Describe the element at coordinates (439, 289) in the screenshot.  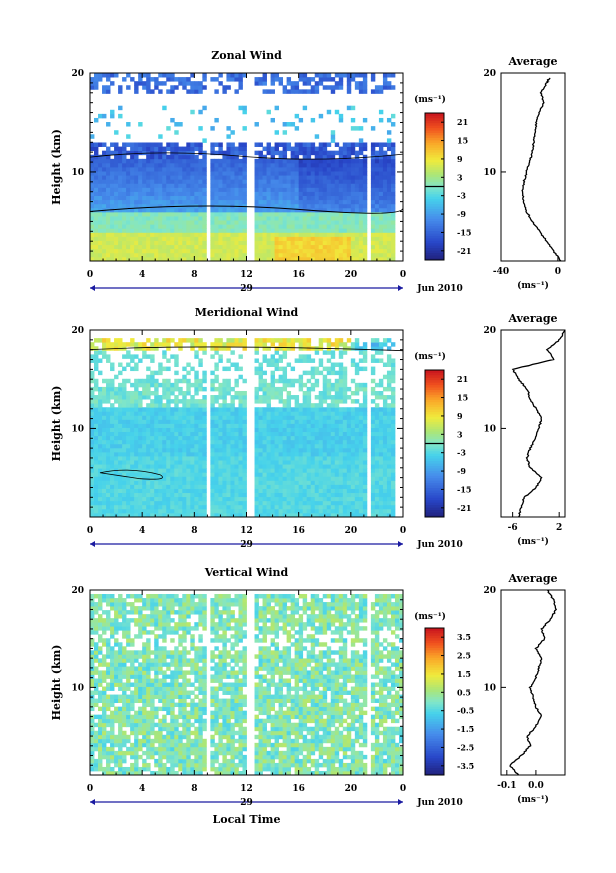
I see `month-label: Jun 2010` at that location.